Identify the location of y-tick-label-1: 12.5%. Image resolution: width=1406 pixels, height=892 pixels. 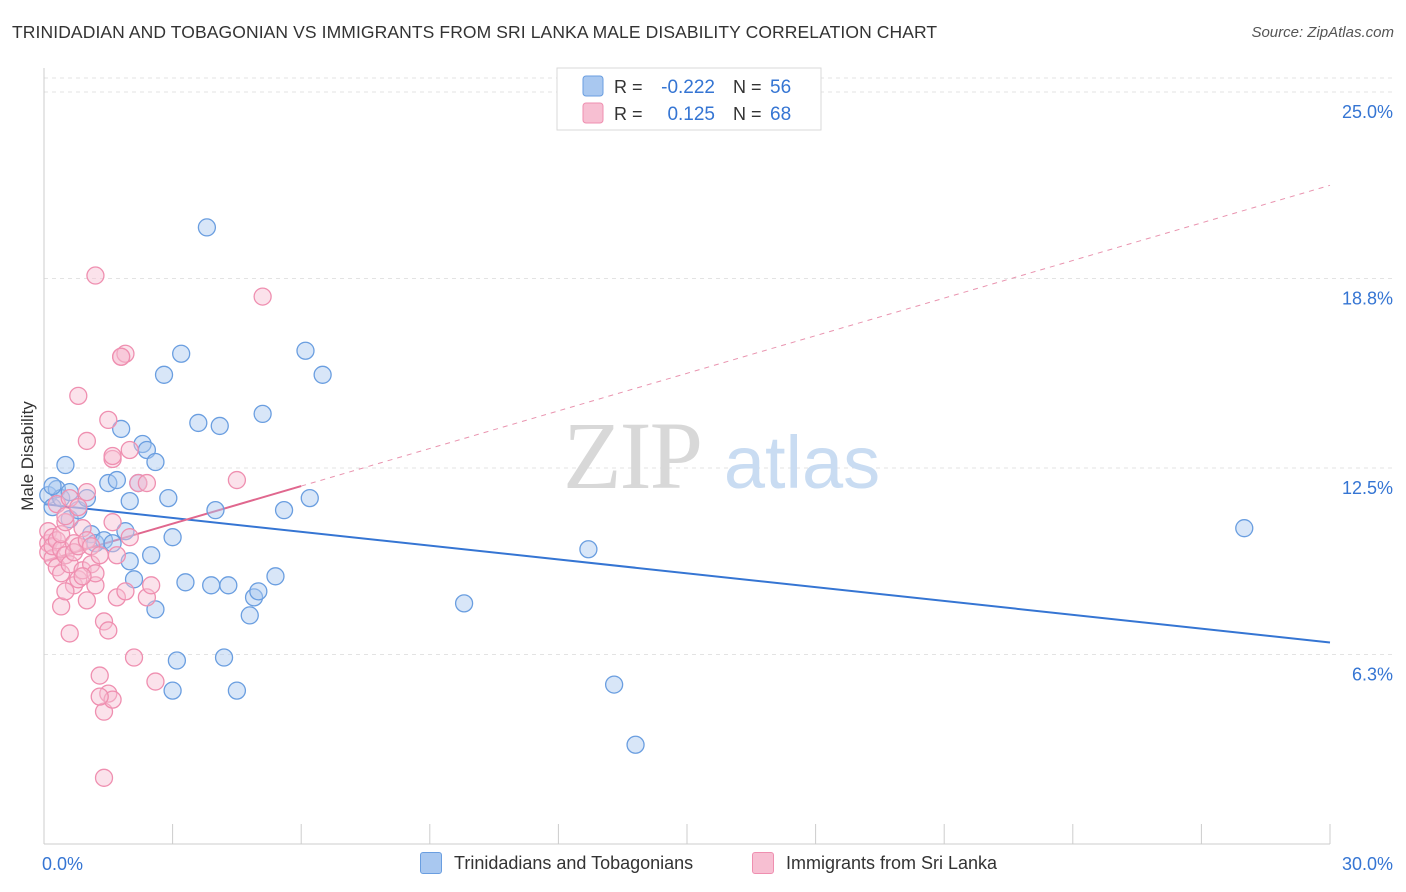
(1367, 488).